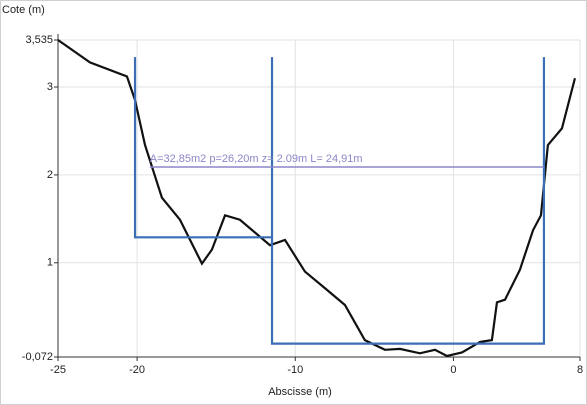 This screenshot has height=405, width=587. I want to click on y-axis-title: Cote (m), so click(23, 10).